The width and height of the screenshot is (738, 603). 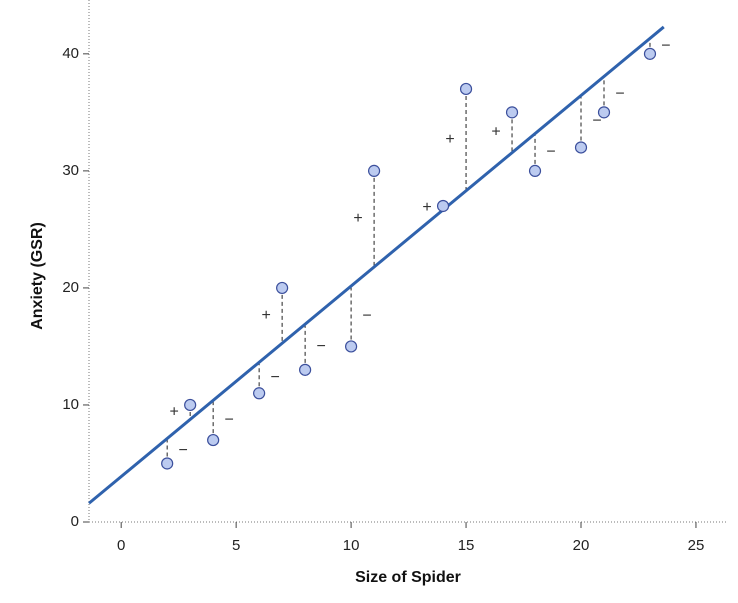 I want to click on y-tick-label: 40, so click(x=70, y=53).